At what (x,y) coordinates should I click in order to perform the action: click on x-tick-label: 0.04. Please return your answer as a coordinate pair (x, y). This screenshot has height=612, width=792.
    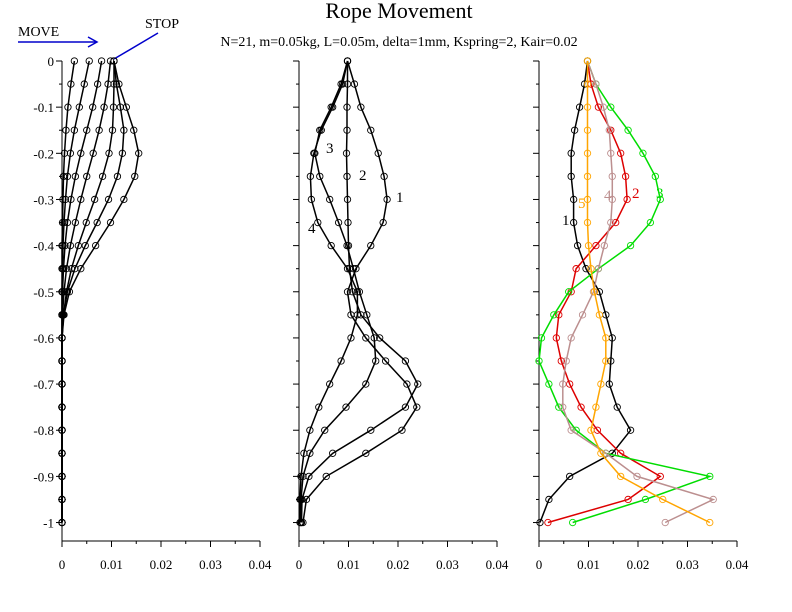
    Looking at the image, I should click on (260, 564).